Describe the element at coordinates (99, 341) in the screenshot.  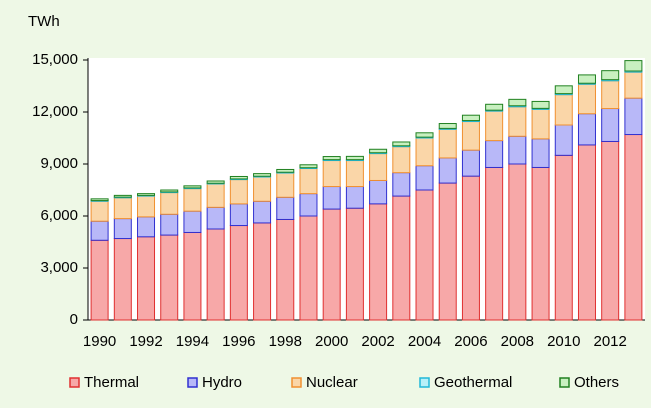
I see `x-tick-label: 1990` at that location.